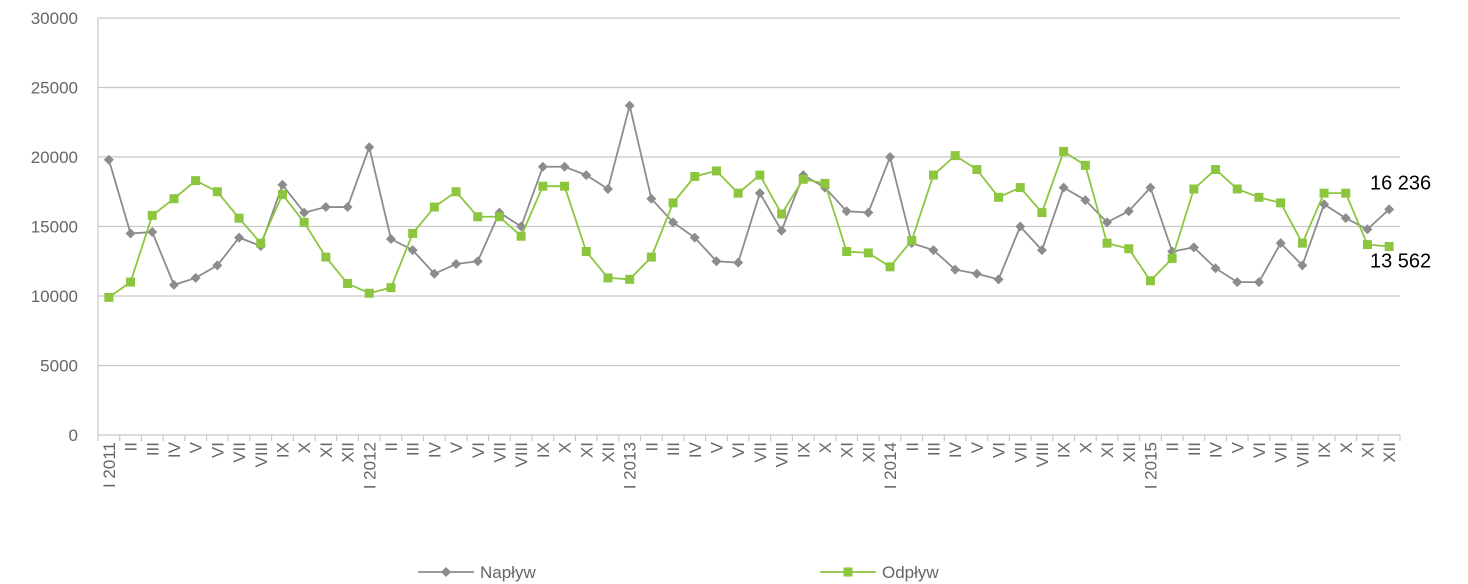 The height and width of the screenshot is (584, 1468). I want to click on y-tick-label: 20000, so click(54, 157).